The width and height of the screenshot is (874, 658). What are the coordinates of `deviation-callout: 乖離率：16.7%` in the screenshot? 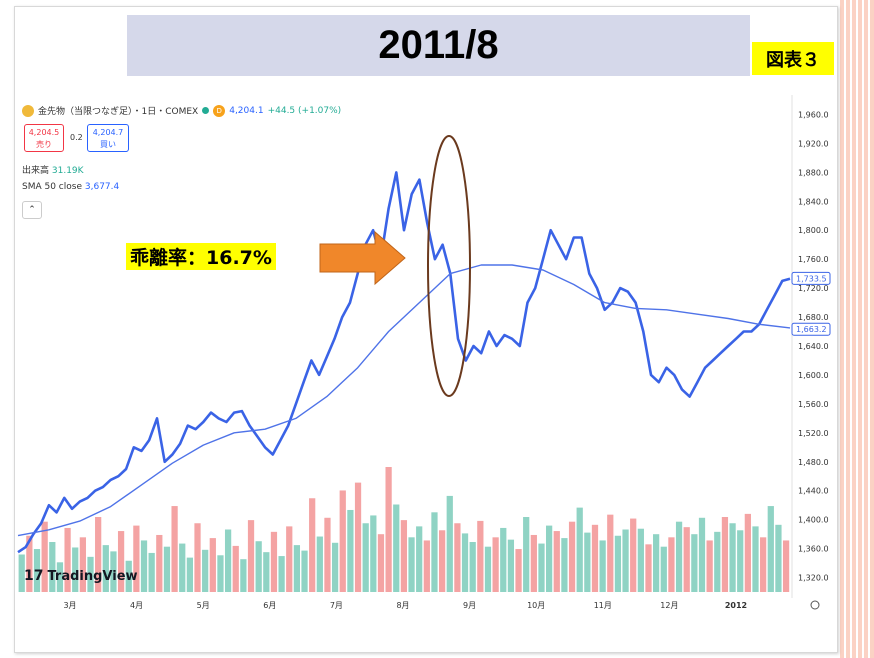 It's located at (201, 256).